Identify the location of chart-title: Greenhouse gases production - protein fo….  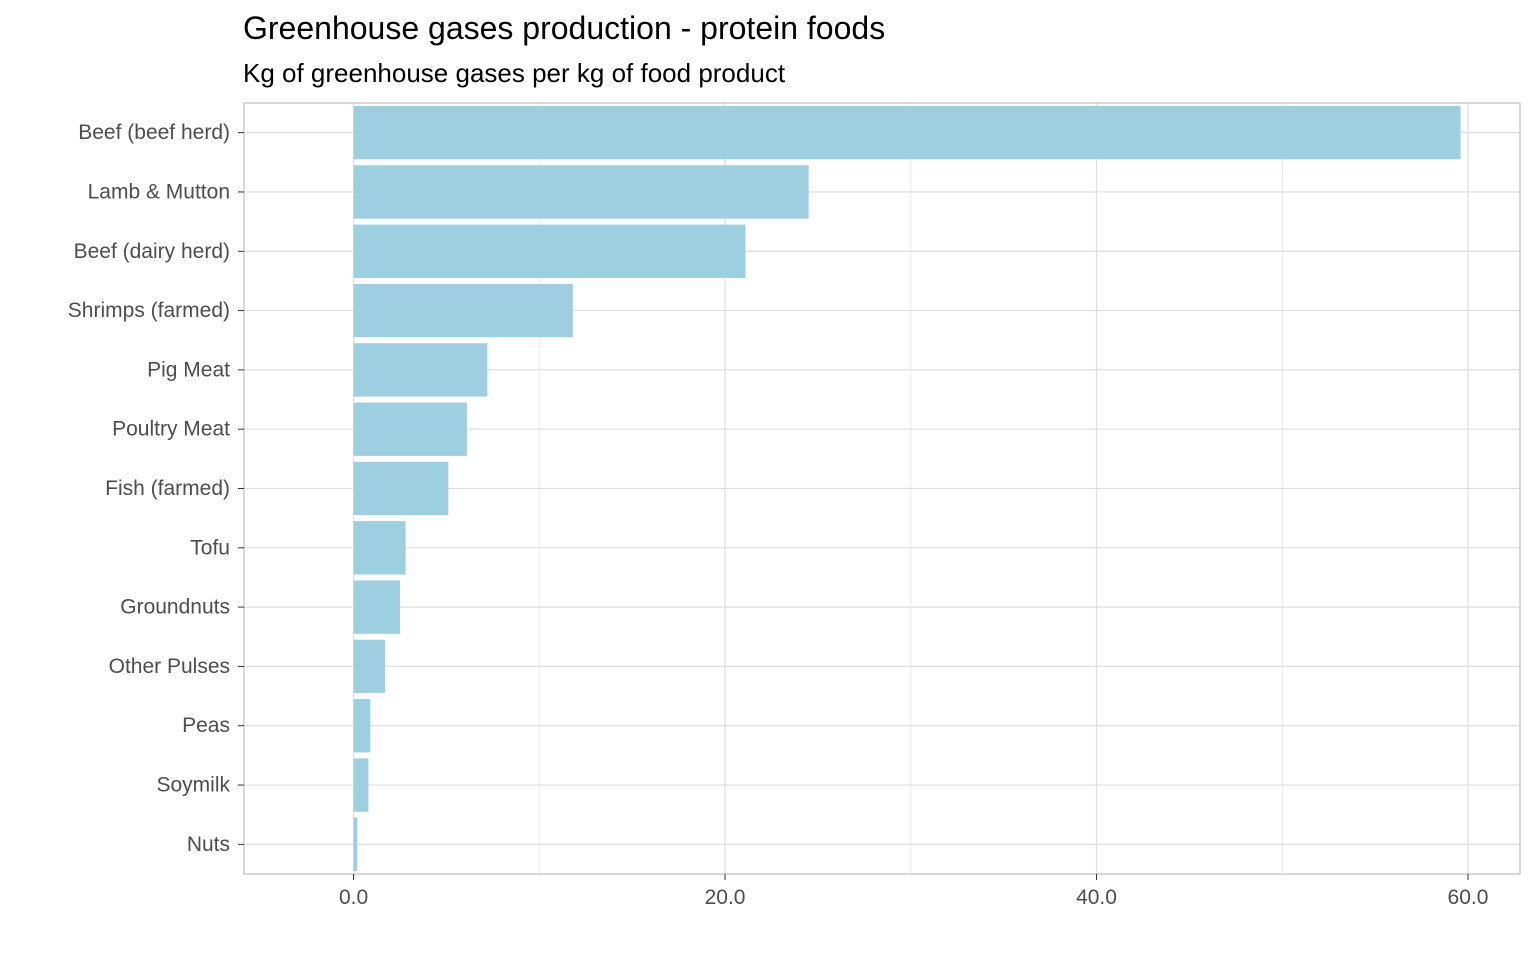
(564, 28).